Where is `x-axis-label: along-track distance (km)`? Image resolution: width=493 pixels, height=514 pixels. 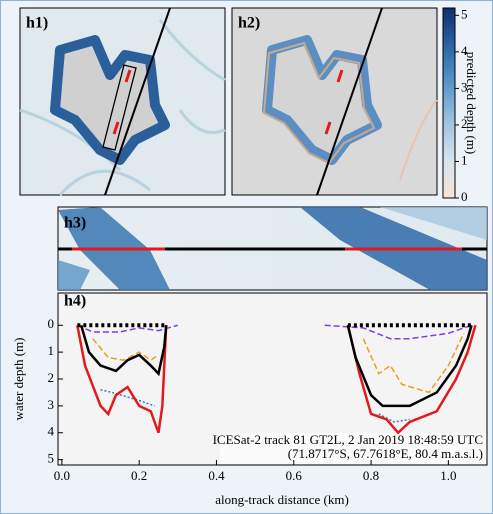
x-axis-label: along-track distance (km) is located at coordinates (282, 499).